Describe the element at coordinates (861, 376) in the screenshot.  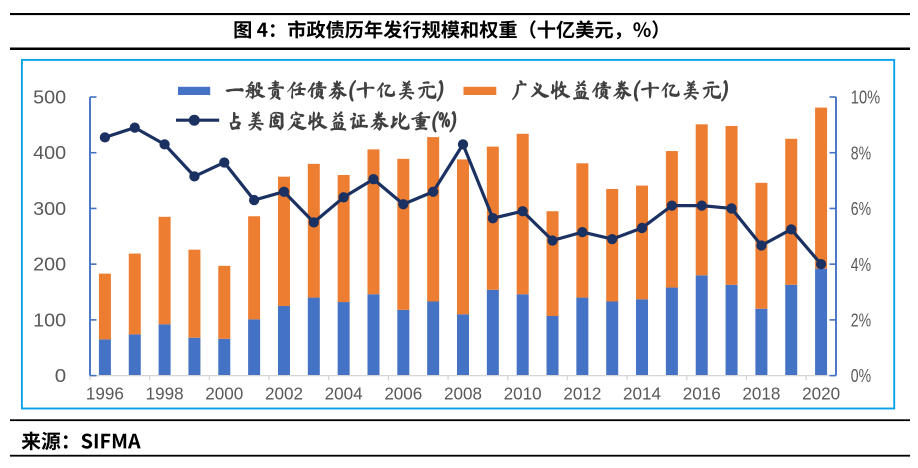
I see `svg-text: 0%` at that location.